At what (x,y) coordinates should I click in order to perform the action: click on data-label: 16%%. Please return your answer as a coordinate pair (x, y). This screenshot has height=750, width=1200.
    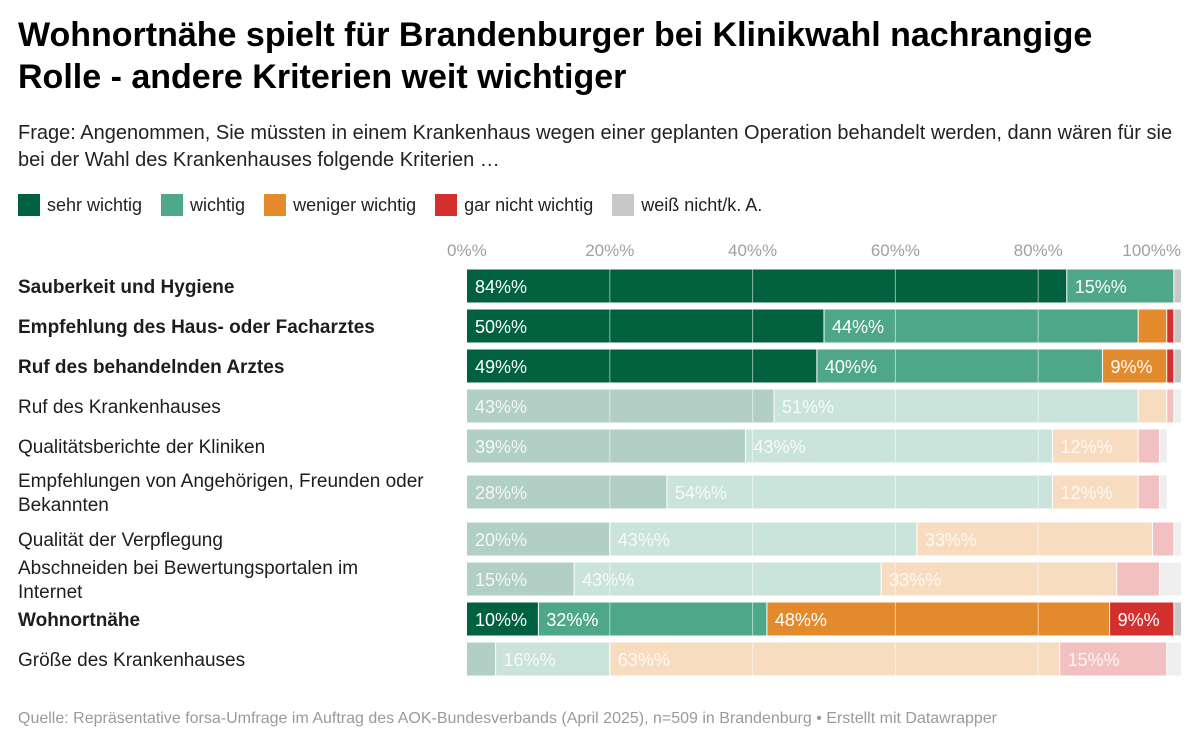
    Looking at the image, I should click on (530, 660).